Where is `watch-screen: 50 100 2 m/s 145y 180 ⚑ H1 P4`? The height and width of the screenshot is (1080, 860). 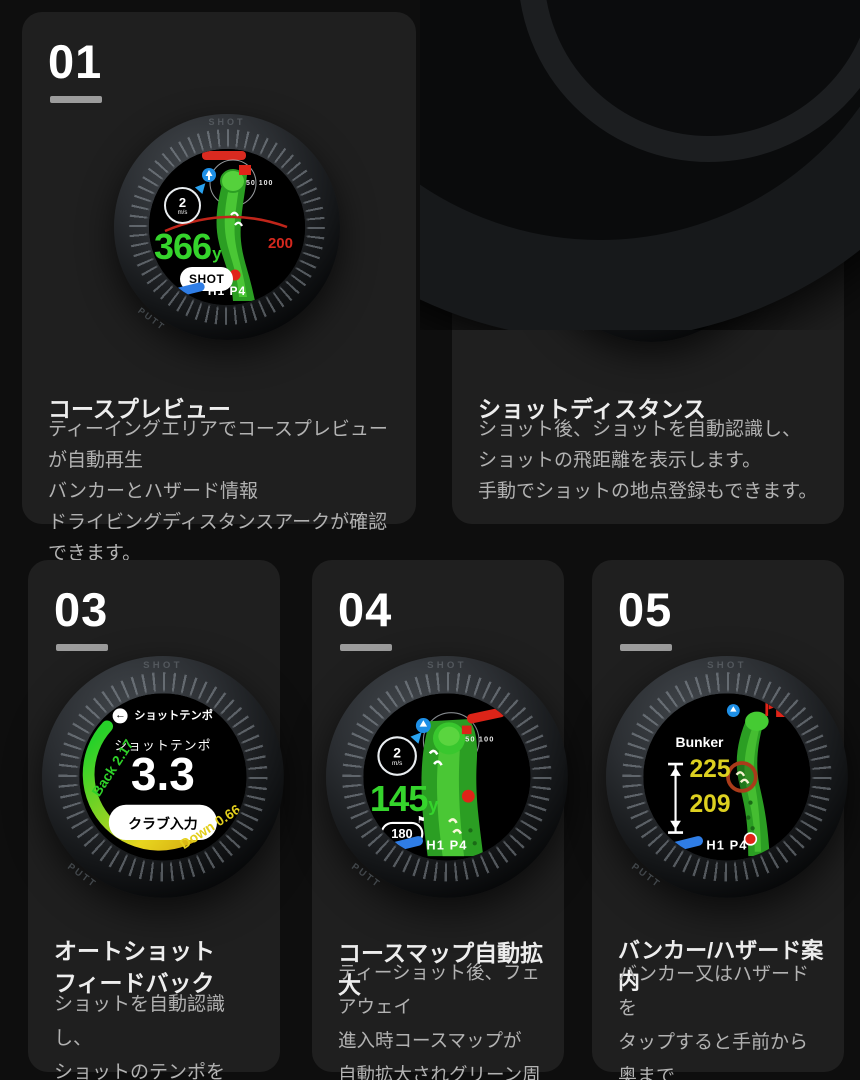 watch-screen: 50 100 2 m/s 145y 180 ⚑ H1 P4 is located at coordinates (447, 777).